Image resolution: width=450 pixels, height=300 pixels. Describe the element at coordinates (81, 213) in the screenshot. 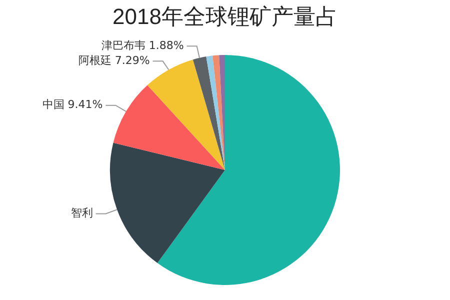

I see `slice-label: 智利` at that location.